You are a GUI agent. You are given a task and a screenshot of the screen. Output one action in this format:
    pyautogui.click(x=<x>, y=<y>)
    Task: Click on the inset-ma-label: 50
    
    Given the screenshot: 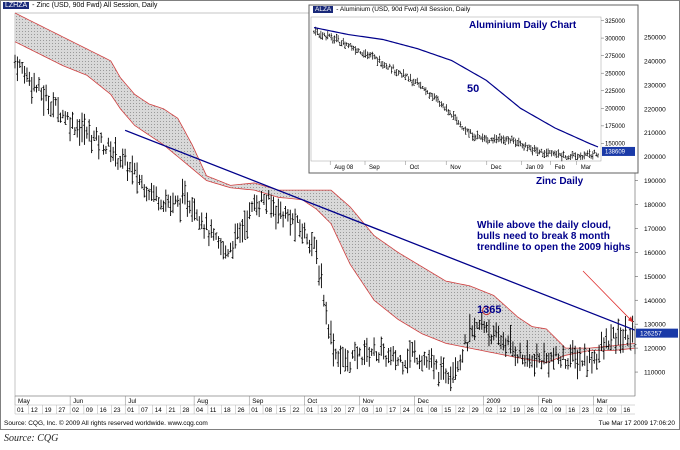 What is the action you would take?
    pyautogui.click(x=473, y=89)
    